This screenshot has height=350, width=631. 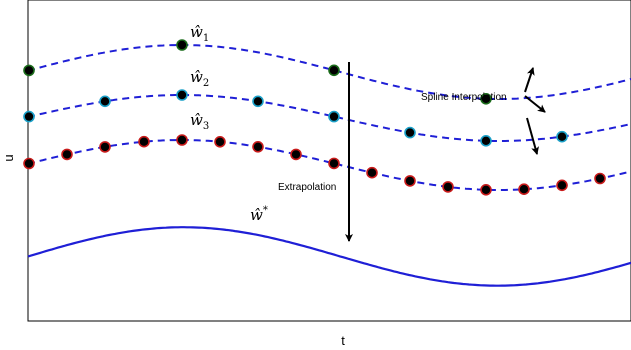 What do you see at coordinates (199, 121) in the screenshot?
I see `label-w3: ŵ3` at bounding box center [199, 121].